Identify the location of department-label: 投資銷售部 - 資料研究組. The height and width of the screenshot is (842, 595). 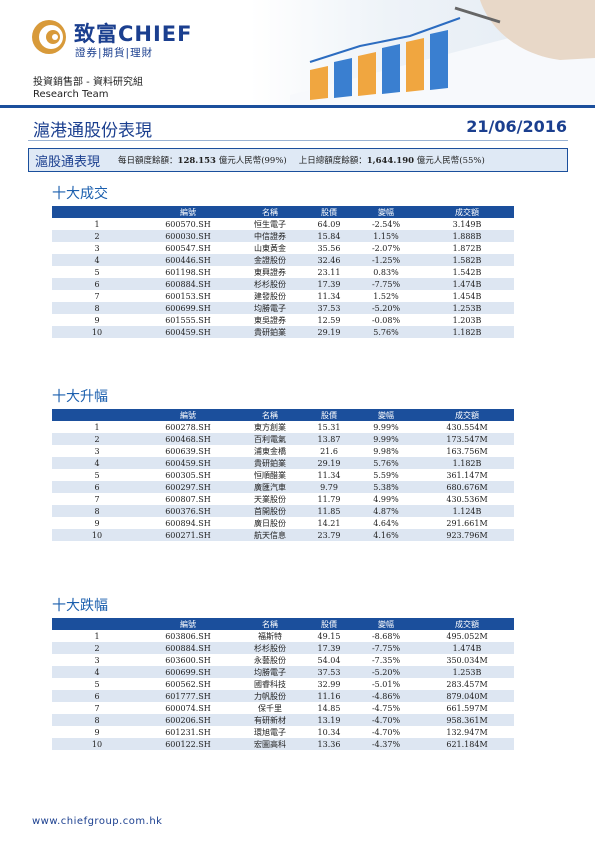
(88, 82).